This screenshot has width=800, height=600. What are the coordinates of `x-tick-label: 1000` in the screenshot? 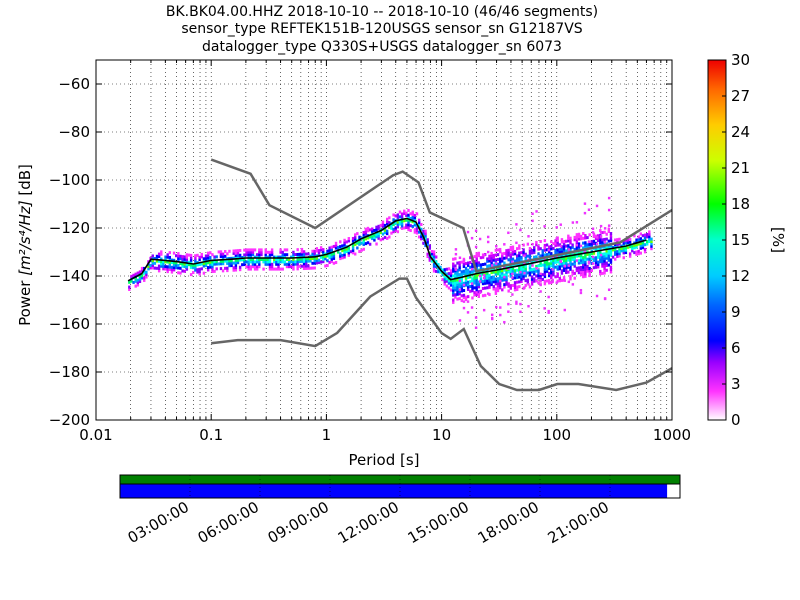 It's located at (672, 435).